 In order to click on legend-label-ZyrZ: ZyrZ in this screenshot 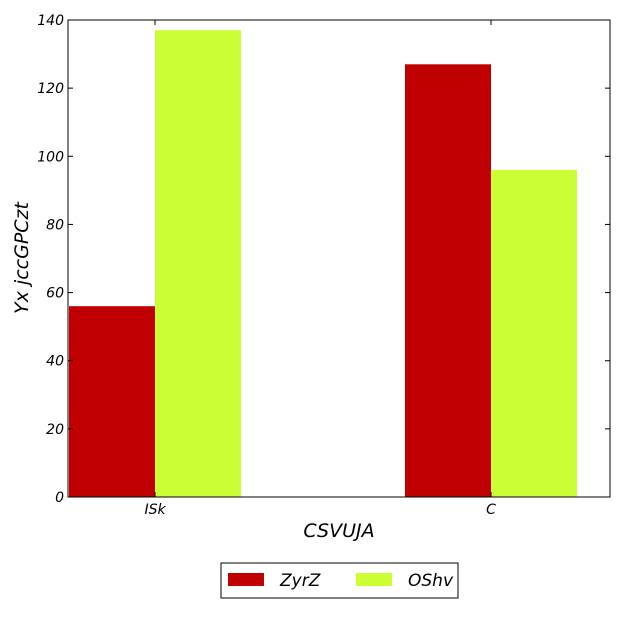, I will do `click(300, 581)`.